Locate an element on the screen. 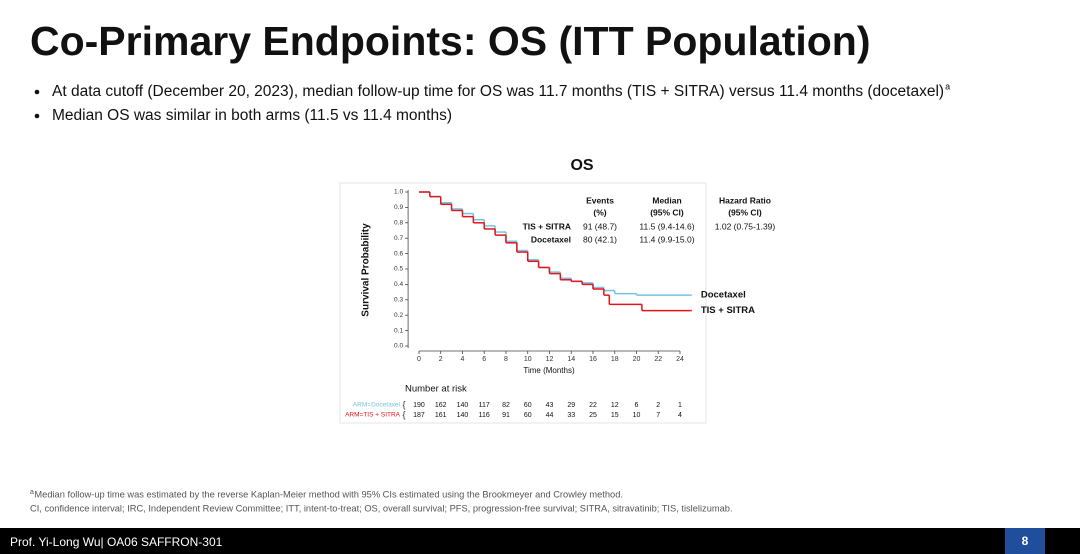  risk-count: 190 is located at coordinates (419, 405).